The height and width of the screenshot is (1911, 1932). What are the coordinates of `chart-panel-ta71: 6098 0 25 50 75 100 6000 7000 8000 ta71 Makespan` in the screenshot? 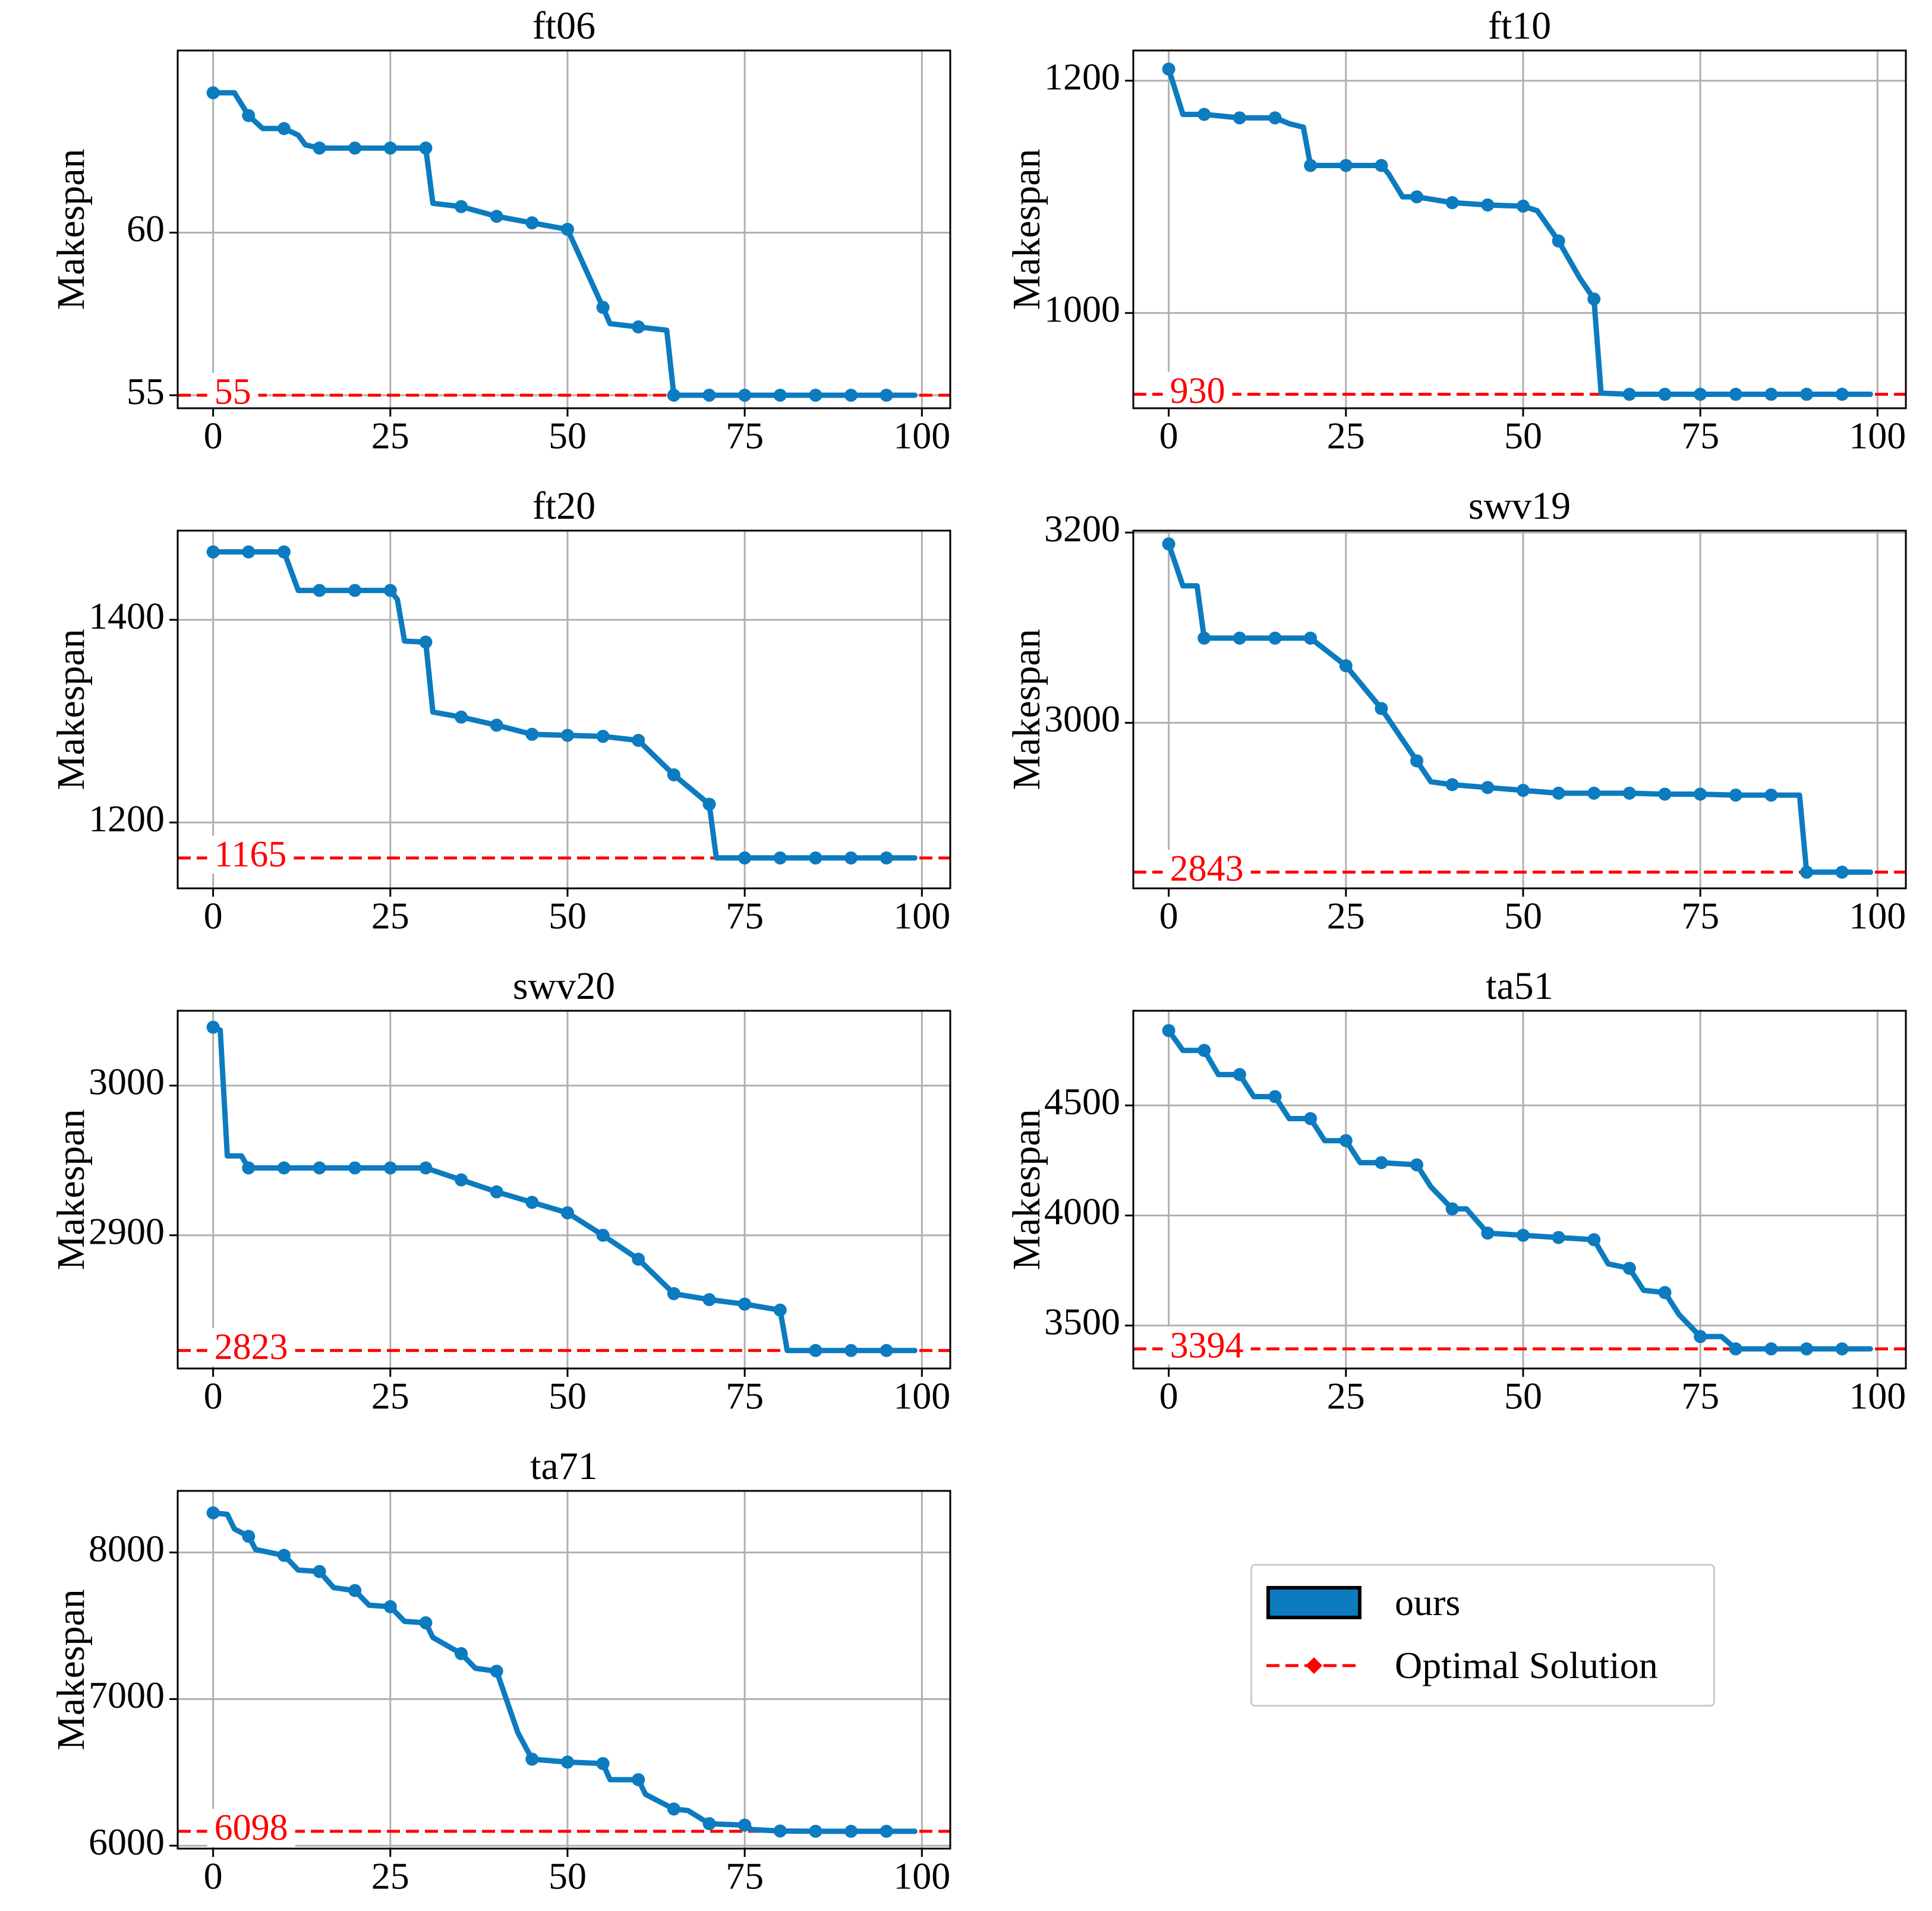 It's located at (500, 1671).